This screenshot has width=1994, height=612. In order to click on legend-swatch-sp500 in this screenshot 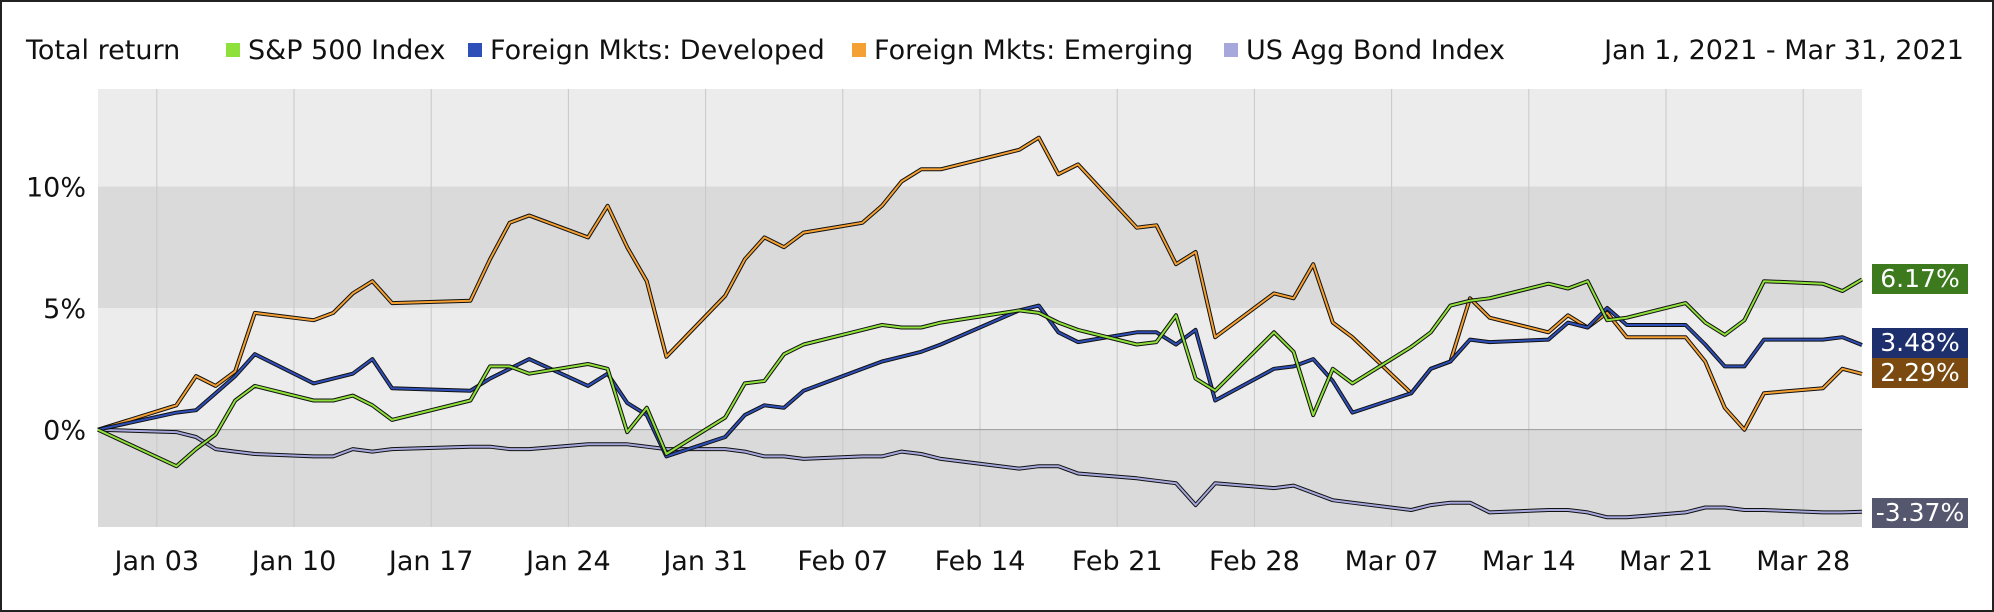, I will do `click(233, 49)`.